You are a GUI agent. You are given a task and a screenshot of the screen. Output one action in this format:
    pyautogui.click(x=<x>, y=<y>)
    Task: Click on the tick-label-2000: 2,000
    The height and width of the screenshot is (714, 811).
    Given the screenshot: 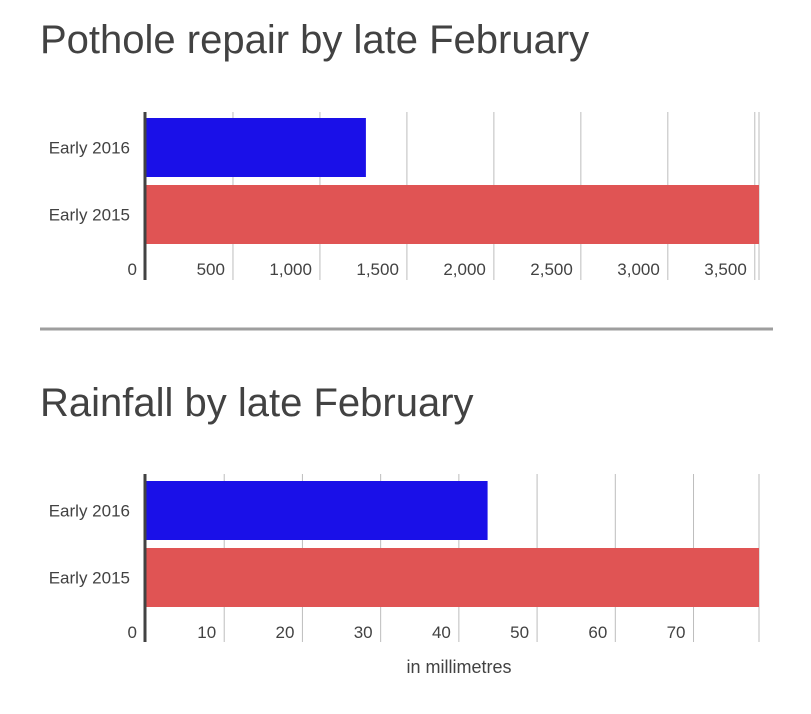 What is the action you would take?
    pyautogui.click(x=464, y=269)
    